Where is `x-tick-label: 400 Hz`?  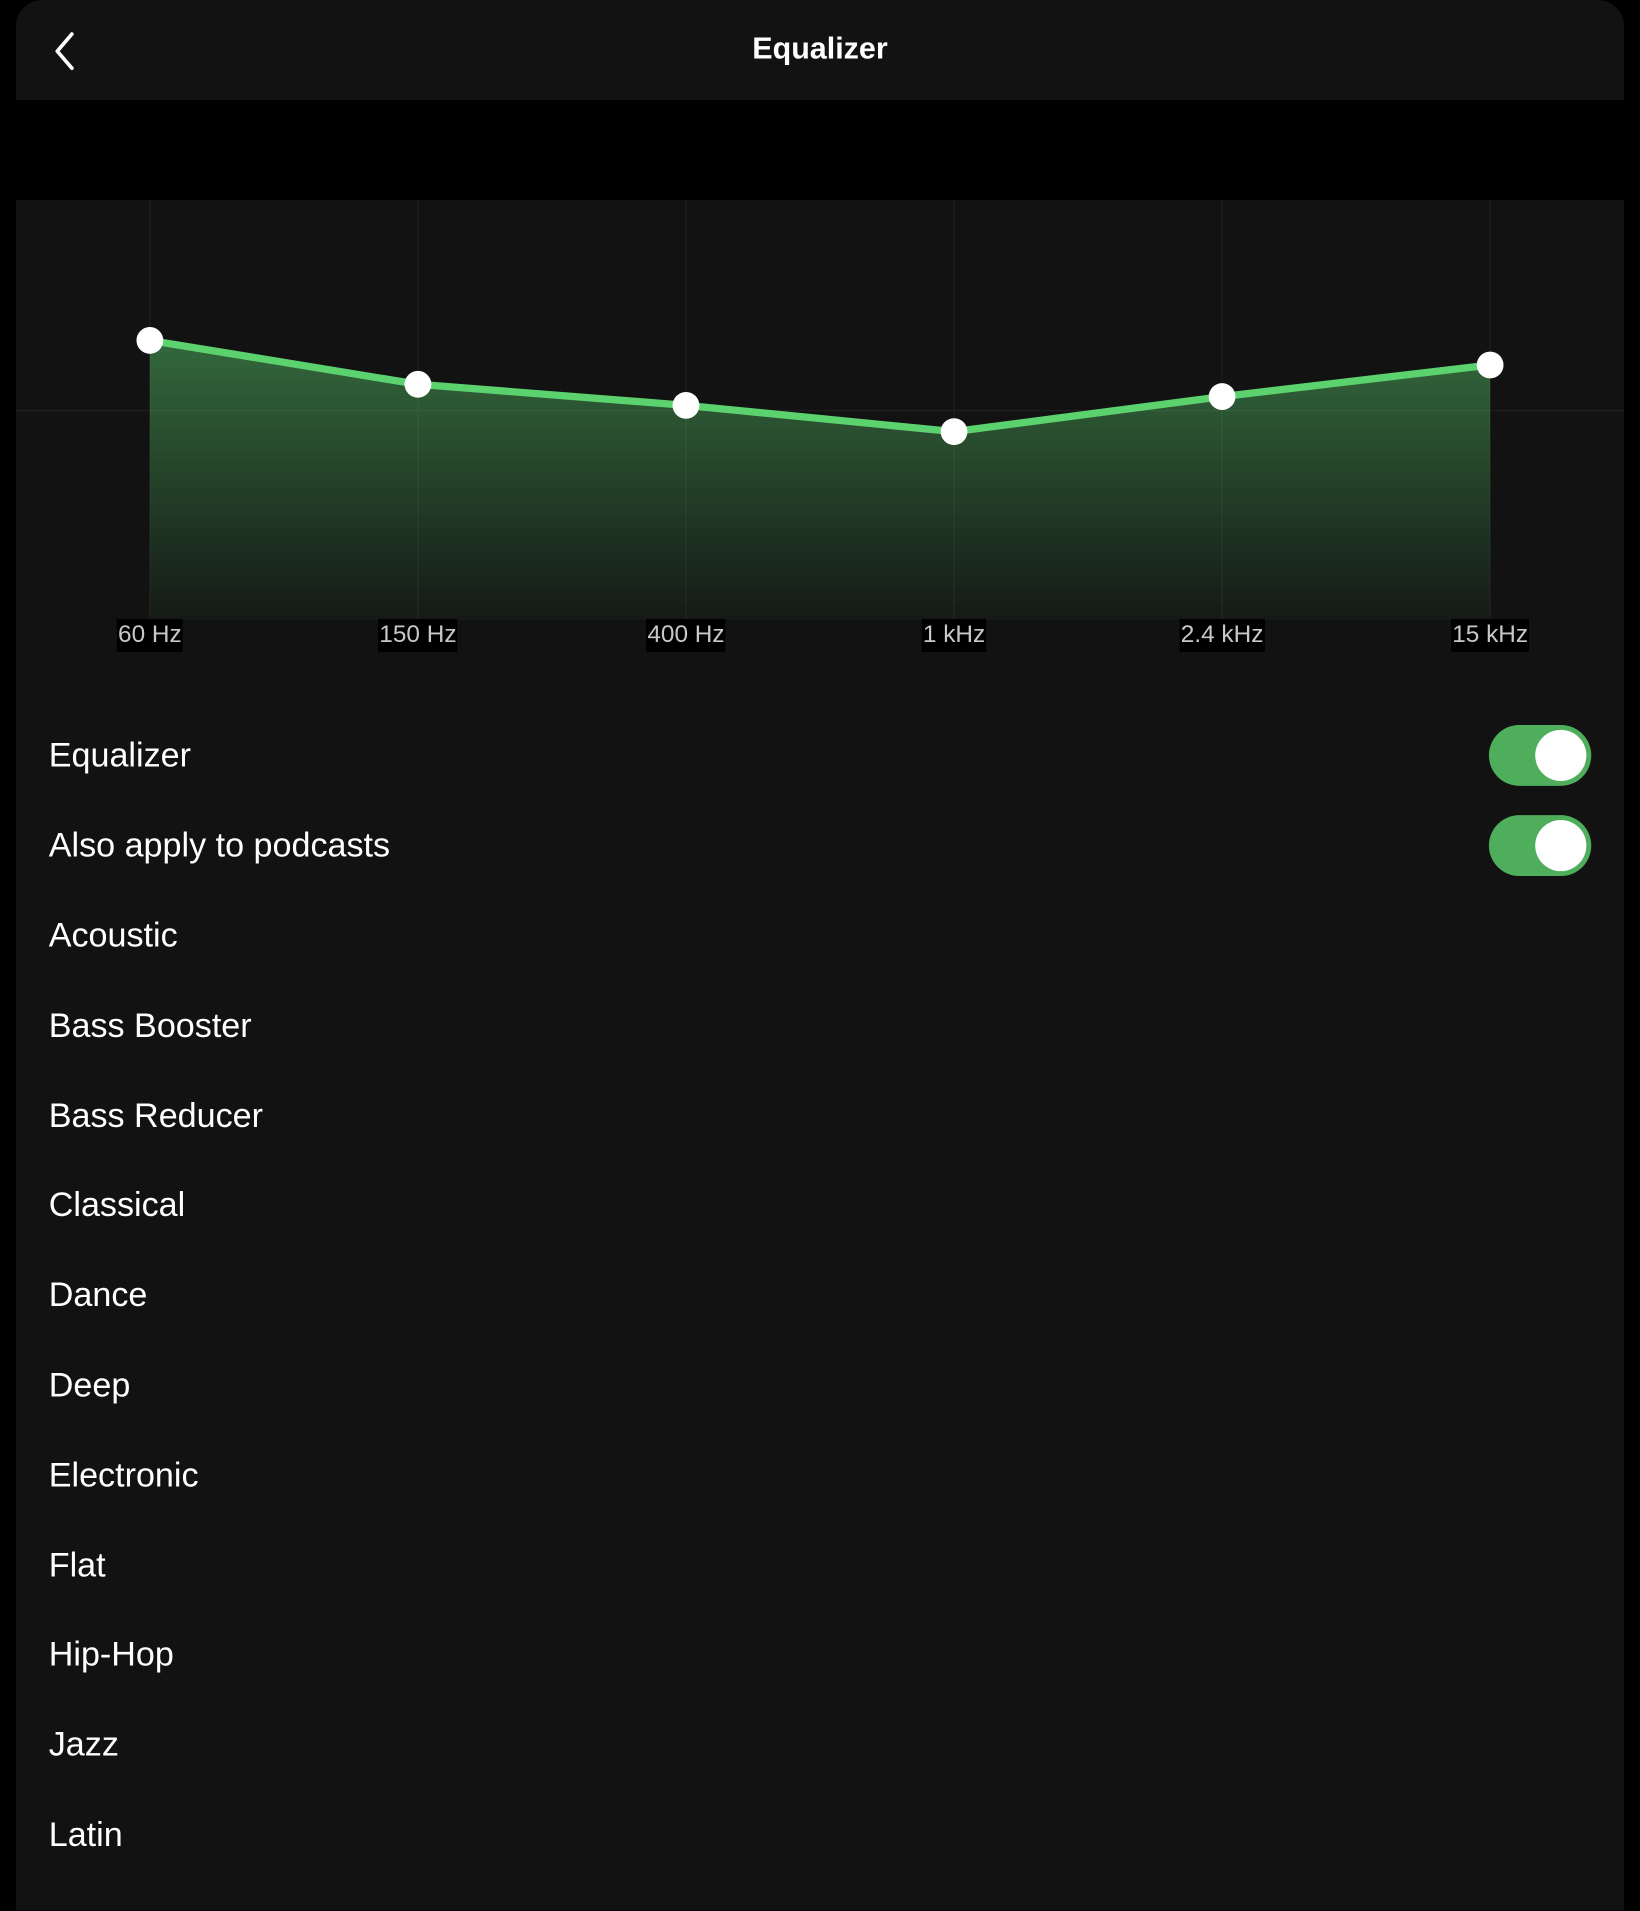 x-tick-label: 400 Hz is located at coordinates (686, 635).